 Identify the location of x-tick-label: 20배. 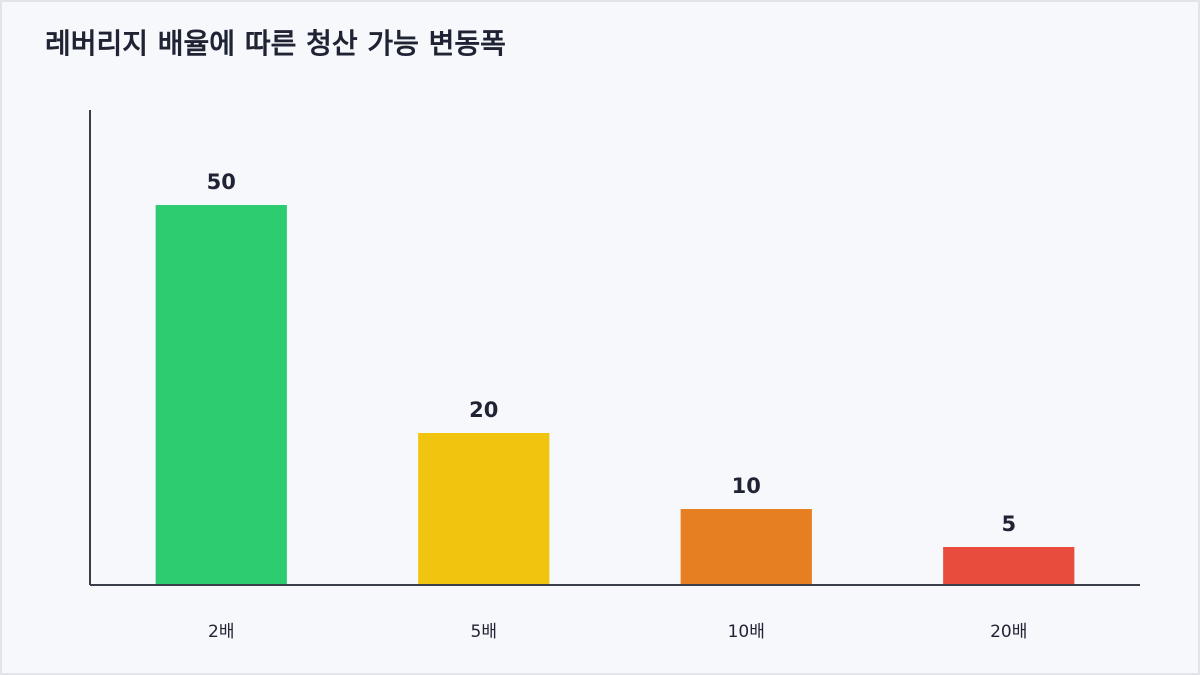
(1008, 632).